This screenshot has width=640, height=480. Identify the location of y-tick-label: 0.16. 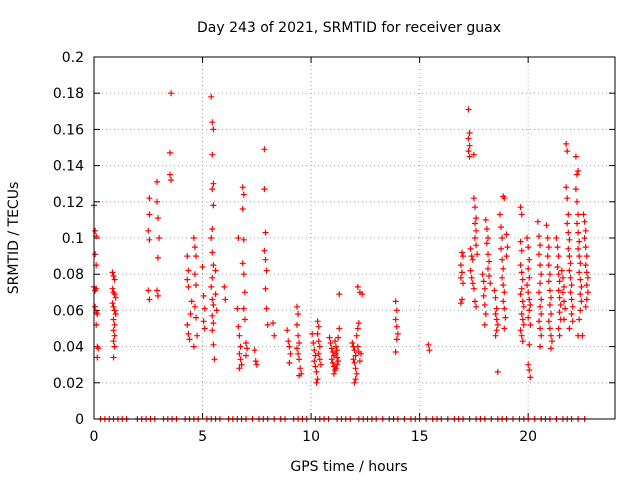
(68, 130).